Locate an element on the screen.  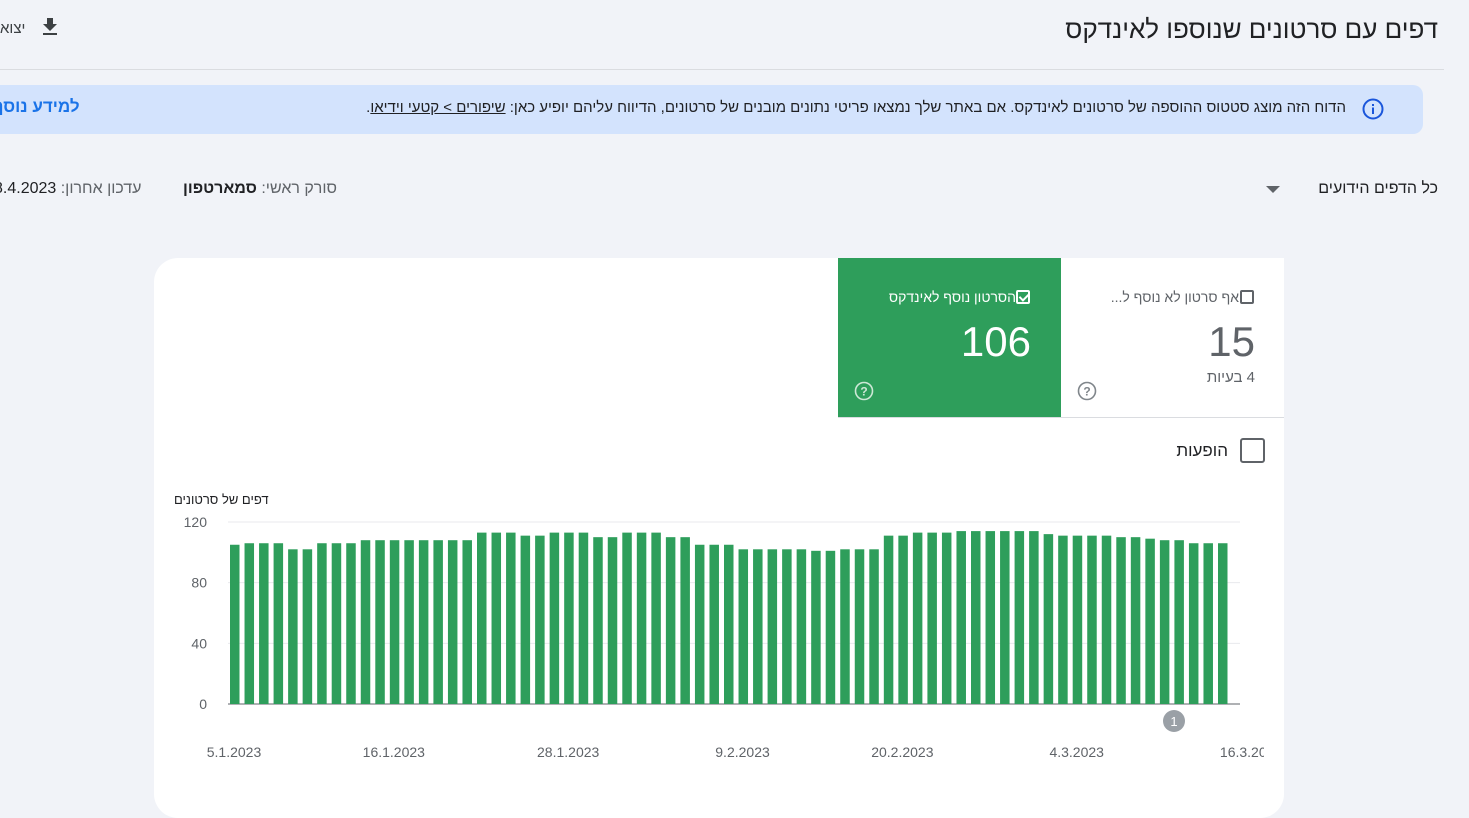
not-indexed-checkbox is located at coordinates (1247, 297).